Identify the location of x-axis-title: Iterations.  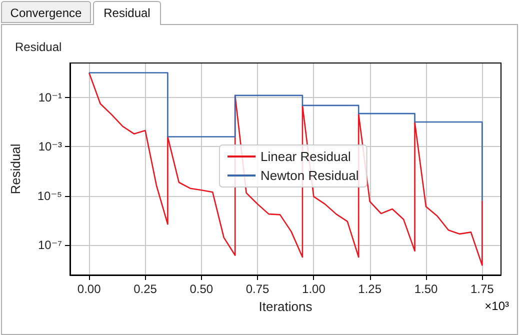
(285, 306).